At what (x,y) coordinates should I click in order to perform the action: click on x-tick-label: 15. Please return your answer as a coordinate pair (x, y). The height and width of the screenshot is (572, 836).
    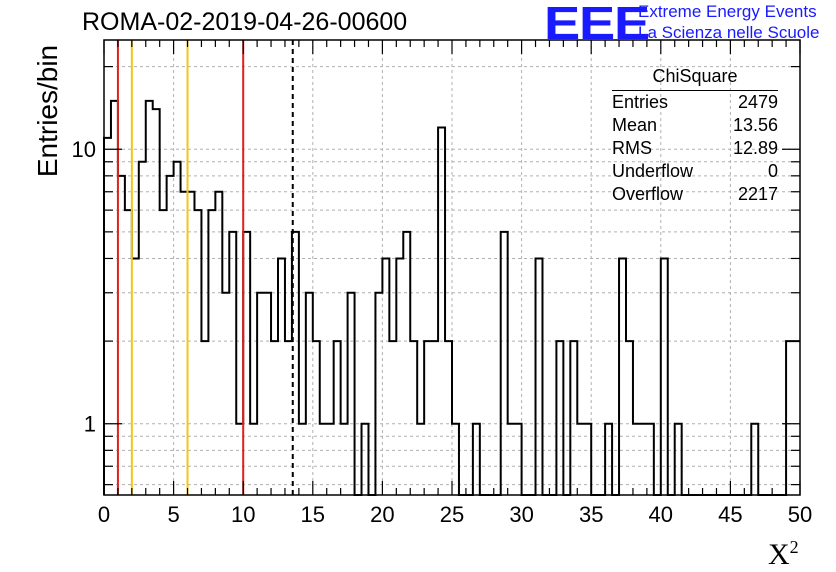
    Looking at the image, I should click on (313, 514).